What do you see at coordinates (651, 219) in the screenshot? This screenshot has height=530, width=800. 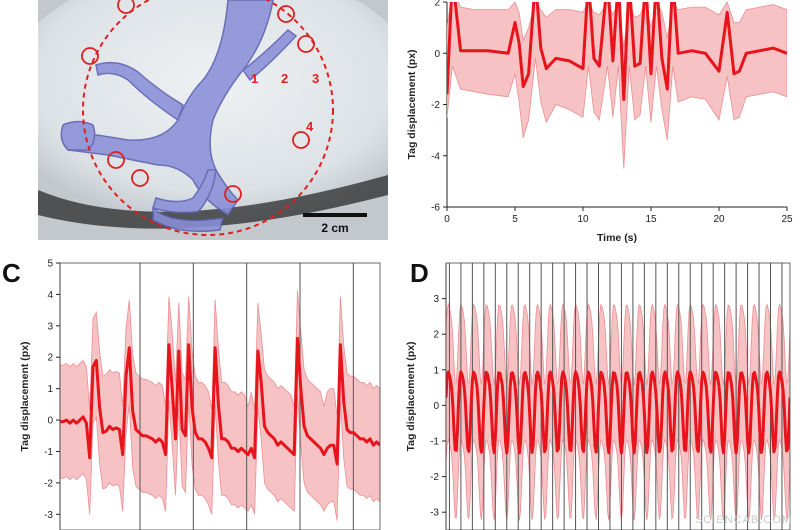 I see `x-tick-label: 15` at bounding box center [651, 219].